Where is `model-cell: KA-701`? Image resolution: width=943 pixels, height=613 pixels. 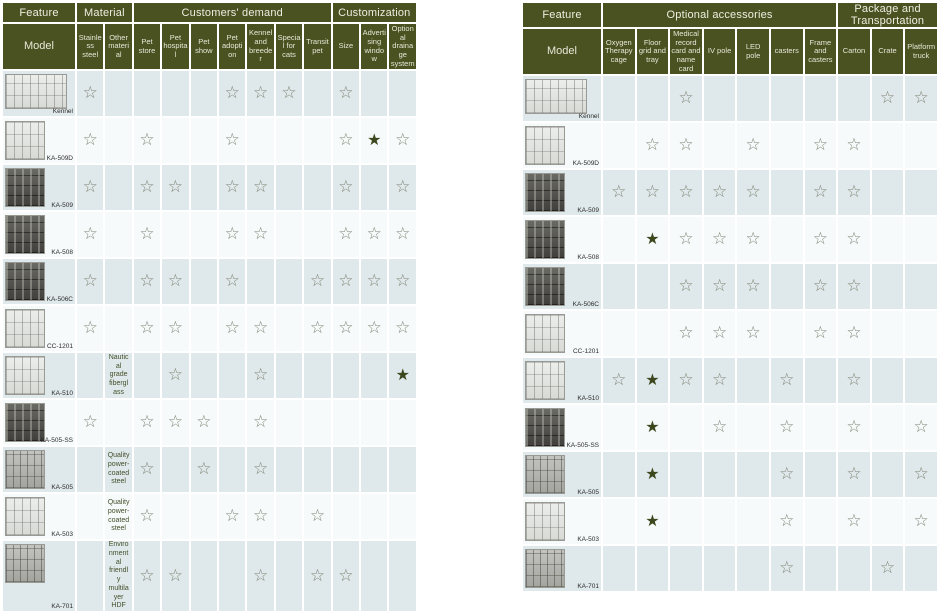 model-cell: KA-701 is located at coordinates (562, 569).